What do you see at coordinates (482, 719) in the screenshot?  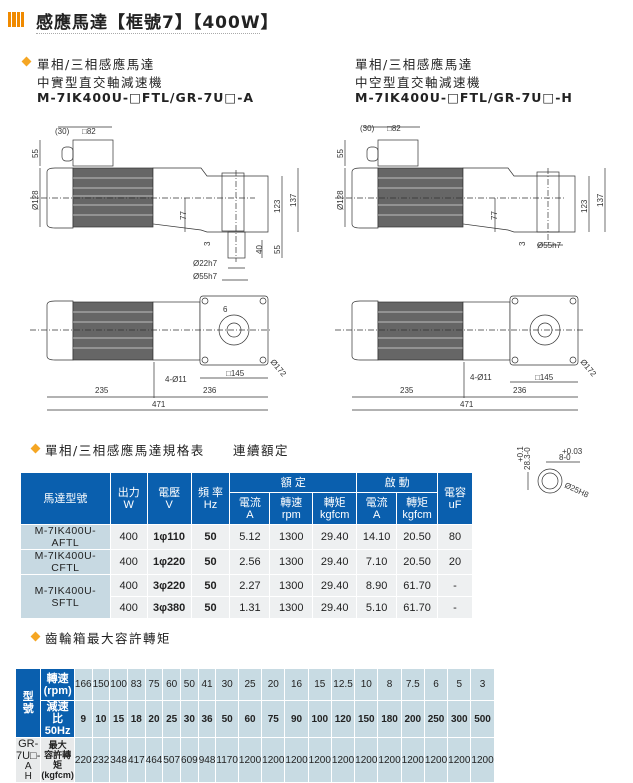 I see `cell-ratio: 500` at bounding box center [482, 719].